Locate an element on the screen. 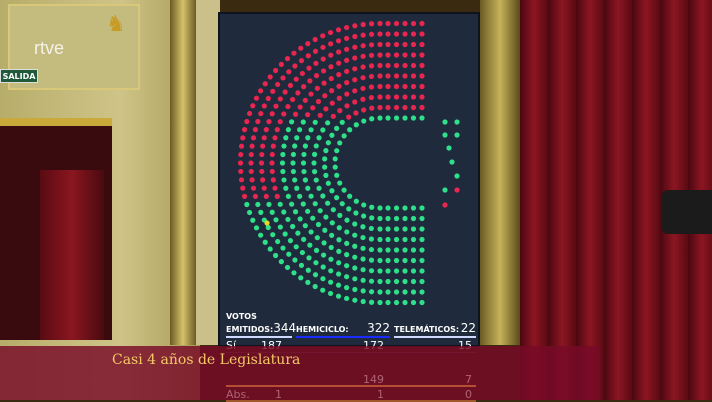  row-label: Abs. is located at coordinates (238, 394).